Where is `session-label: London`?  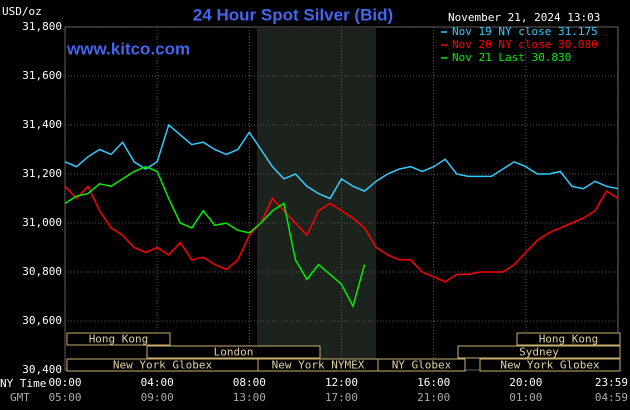 session-label: London is located at coordinates (234, 352).